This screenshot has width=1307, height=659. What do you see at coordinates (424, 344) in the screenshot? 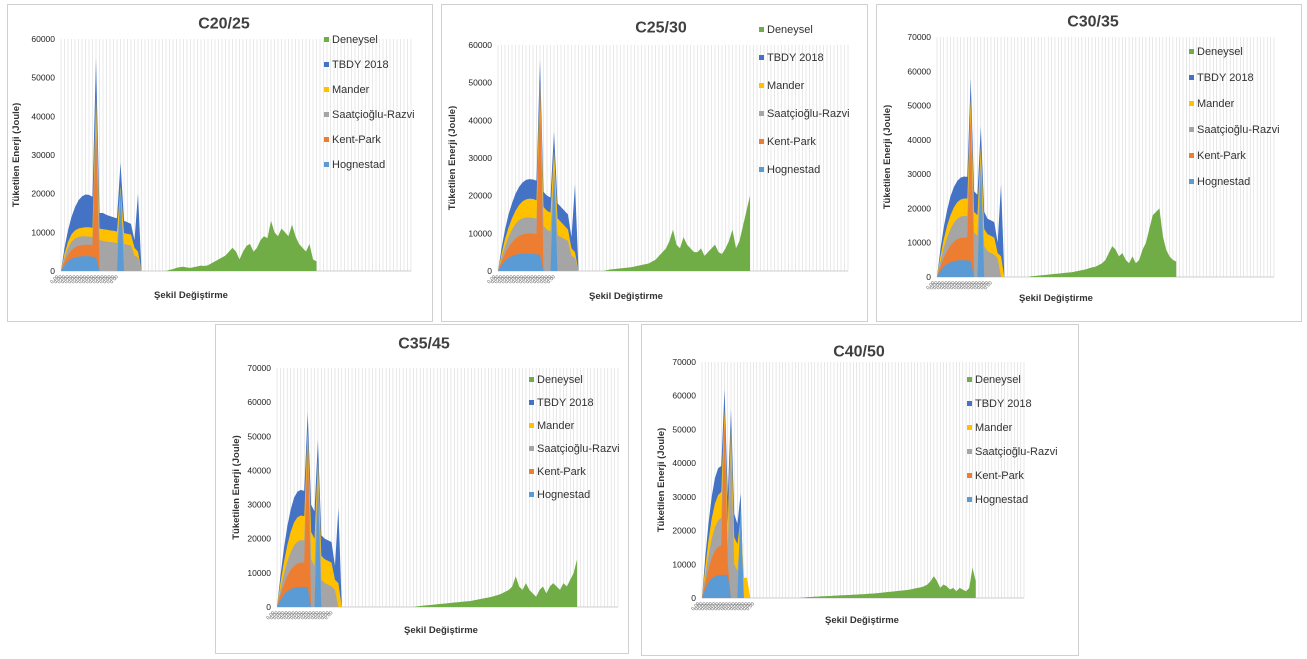
I see `chart-title: C35/45` at bounding box center [424, 344].